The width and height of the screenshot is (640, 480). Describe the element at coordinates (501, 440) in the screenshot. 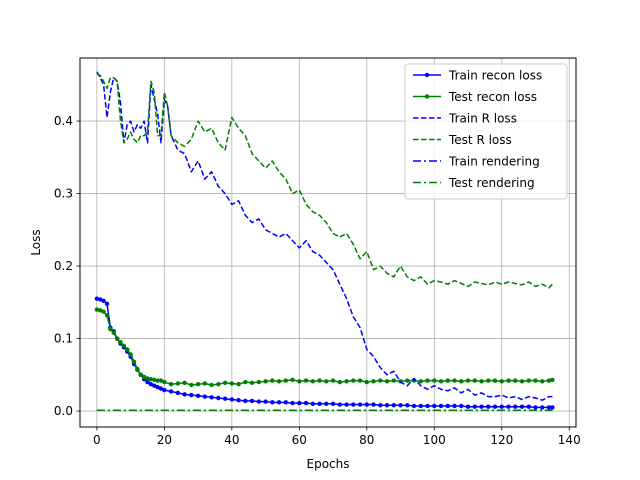

I see `x-tick-label: 120` at that location.